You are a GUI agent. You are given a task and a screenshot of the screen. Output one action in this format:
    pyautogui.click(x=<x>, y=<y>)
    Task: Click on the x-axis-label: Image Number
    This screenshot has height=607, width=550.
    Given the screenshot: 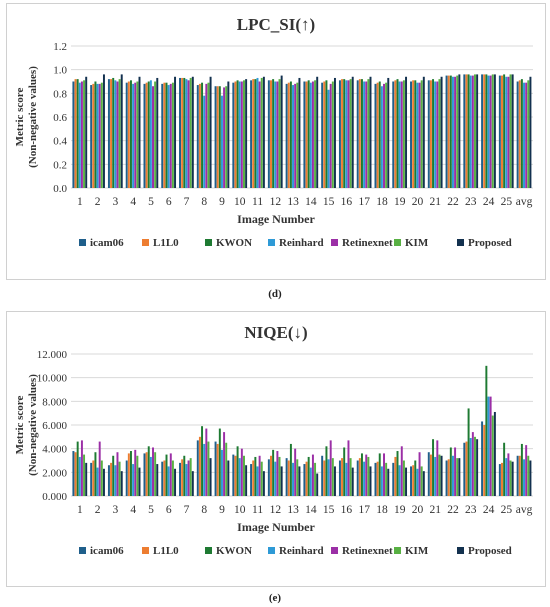 What is the action you would take?
    pyautogui.click(x=276, y=527)
    